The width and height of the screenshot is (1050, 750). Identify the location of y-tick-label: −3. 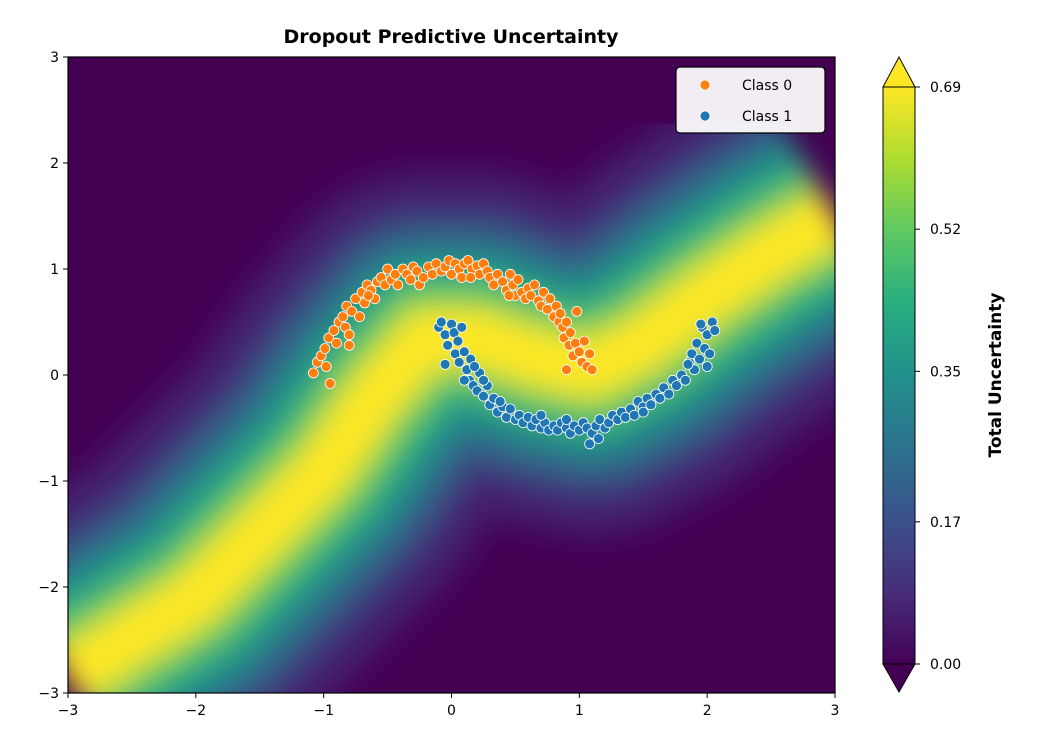
(48, 694).